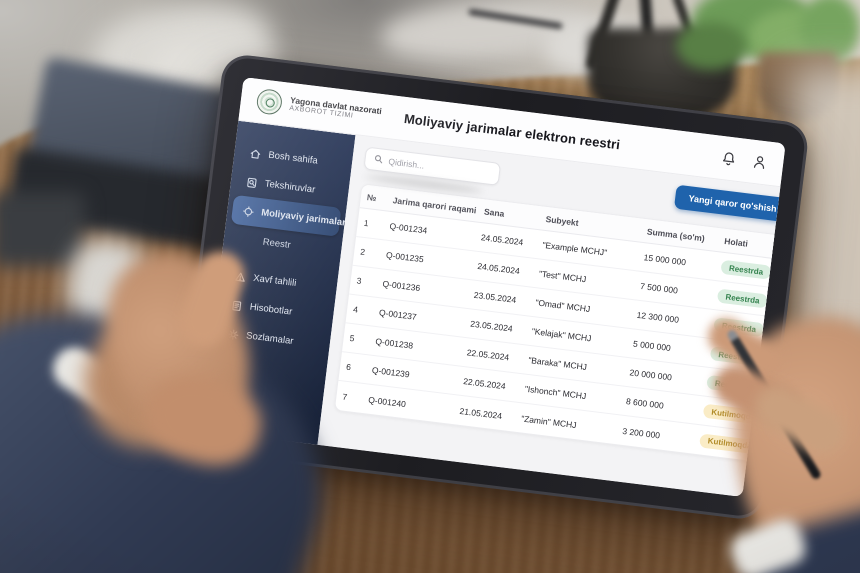 The width and height of the screenshot is (860, 573). What do you see at coordinates (251, 182) in the screenshot?
I see `inspection-icon` at bounding box center [251, 182].